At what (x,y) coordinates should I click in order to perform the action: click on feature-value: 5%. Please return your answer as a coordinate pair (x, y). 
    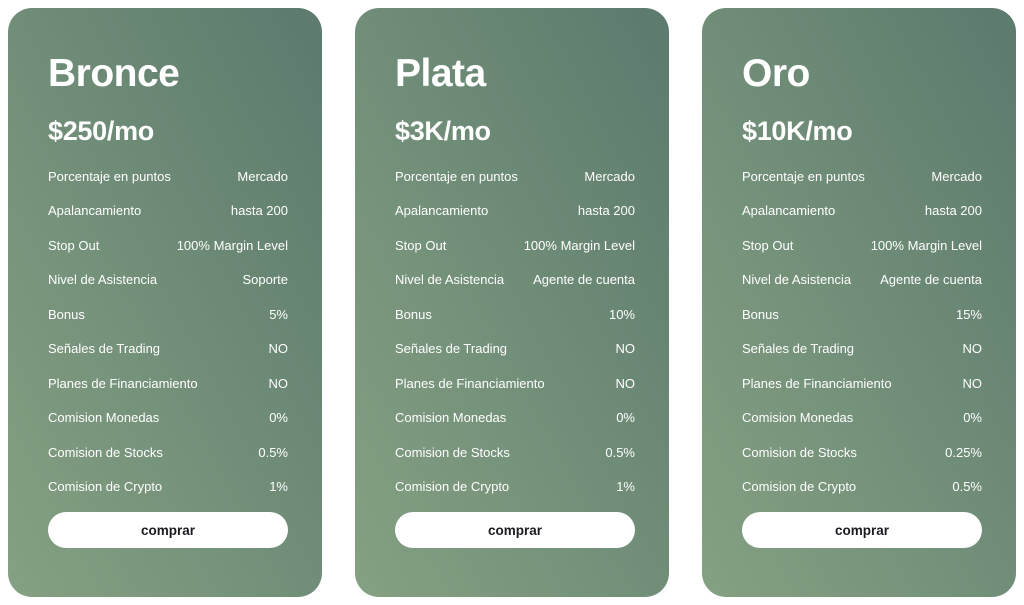
    Looking at the image, I should click on (278, 314).